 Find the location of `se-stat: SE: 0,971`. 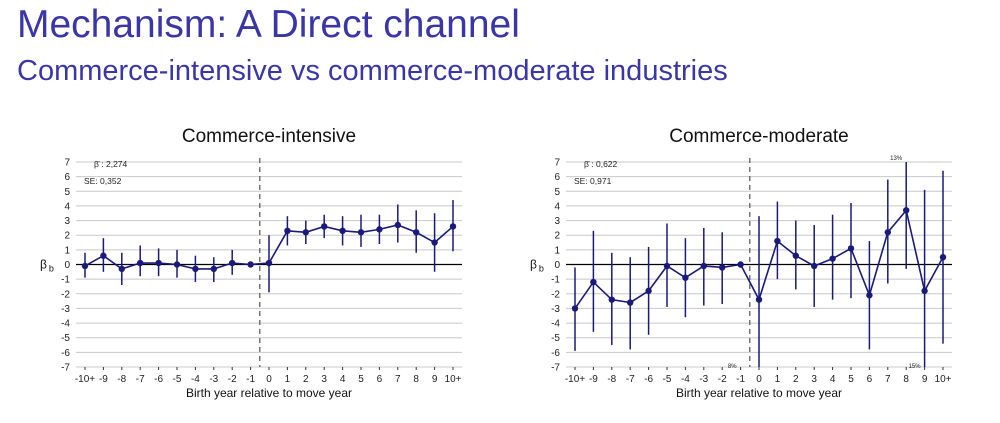

se-stat: SE: 0,971 is located at coordinates (593, 181).